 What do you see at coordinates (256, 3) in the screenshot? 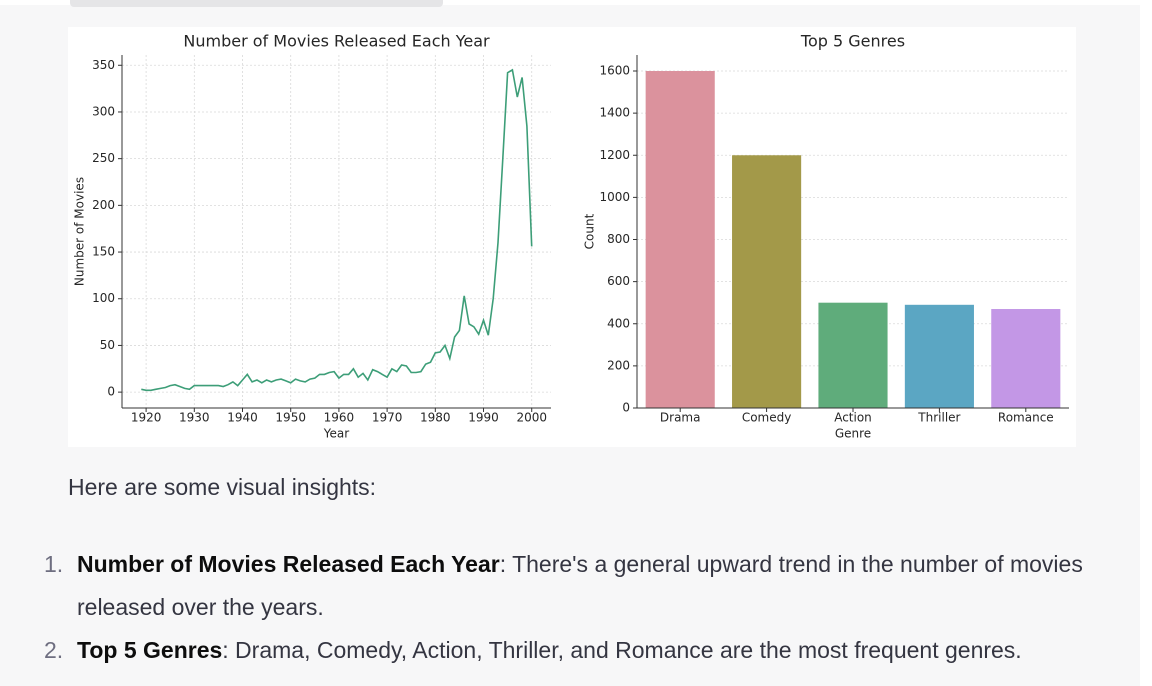
I see `scroll-strip` at bounding box center [256, 3].